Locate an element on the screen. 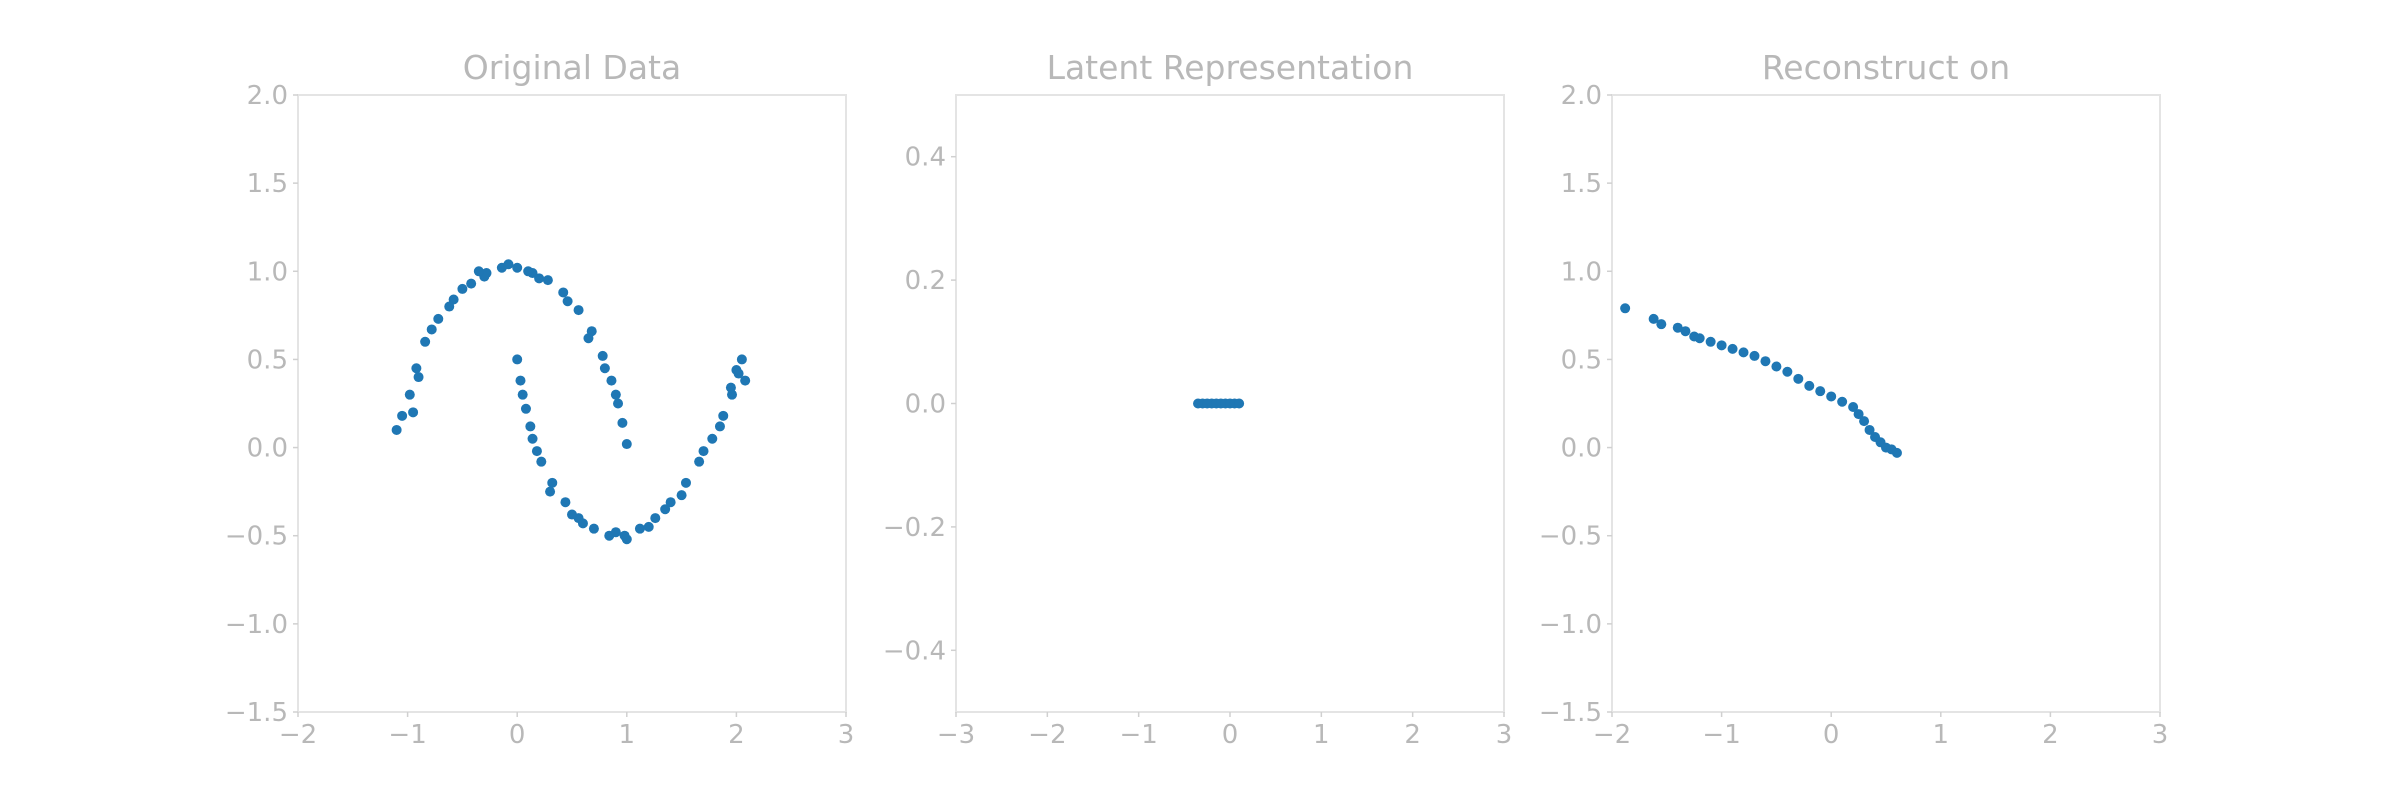 The image size is (2400, 800). panel-title: Original Data is located at coordinates (572, 67).